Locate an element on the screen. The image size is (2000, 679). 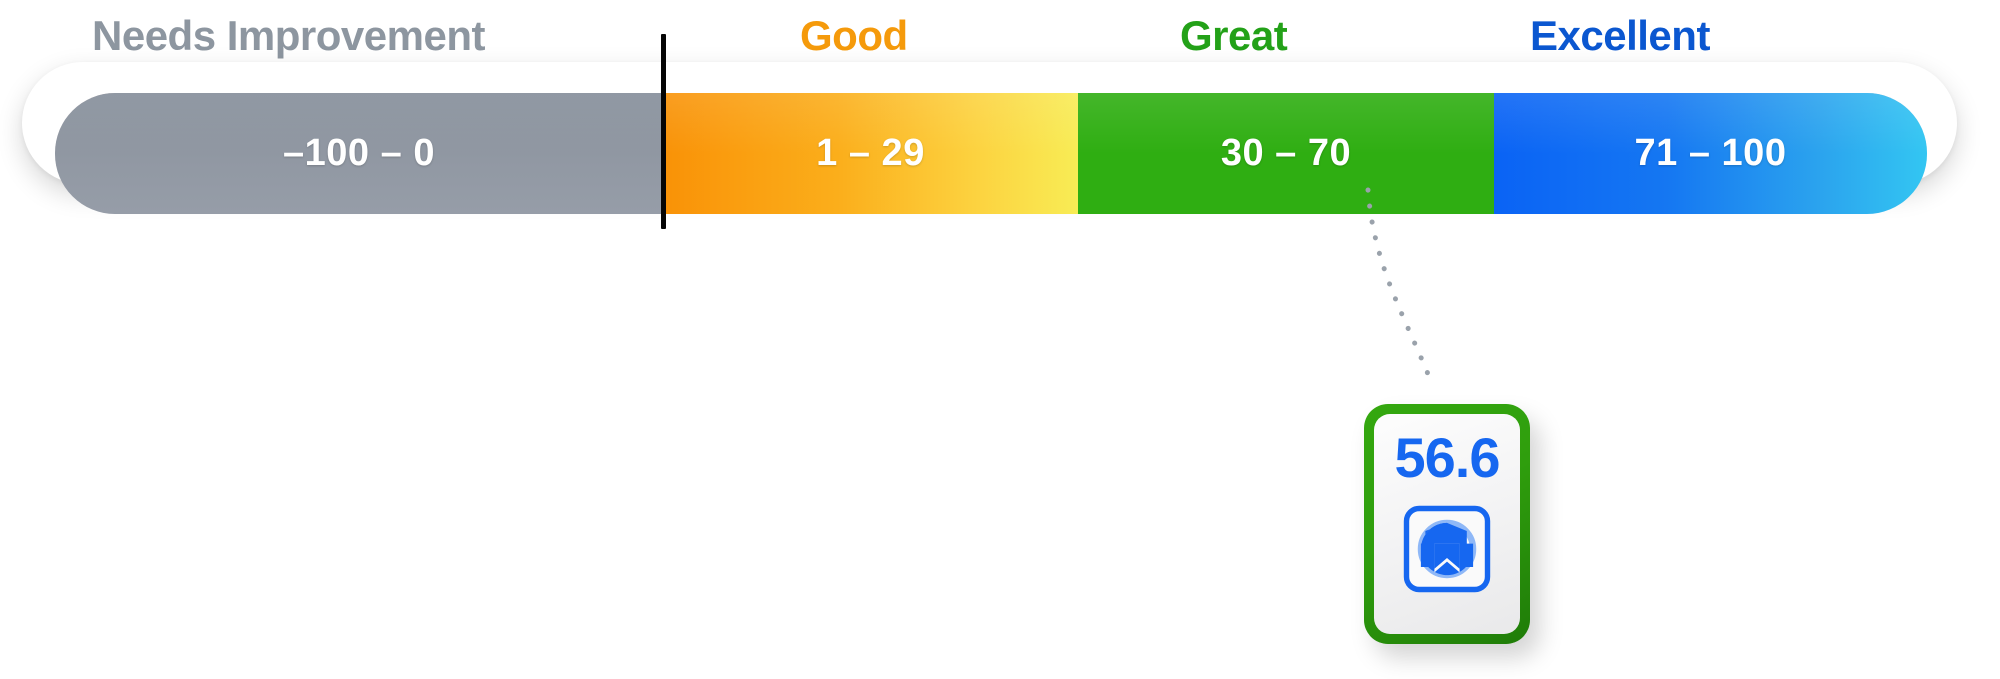
category-label-good: Good is located at coordinates (854, 35).